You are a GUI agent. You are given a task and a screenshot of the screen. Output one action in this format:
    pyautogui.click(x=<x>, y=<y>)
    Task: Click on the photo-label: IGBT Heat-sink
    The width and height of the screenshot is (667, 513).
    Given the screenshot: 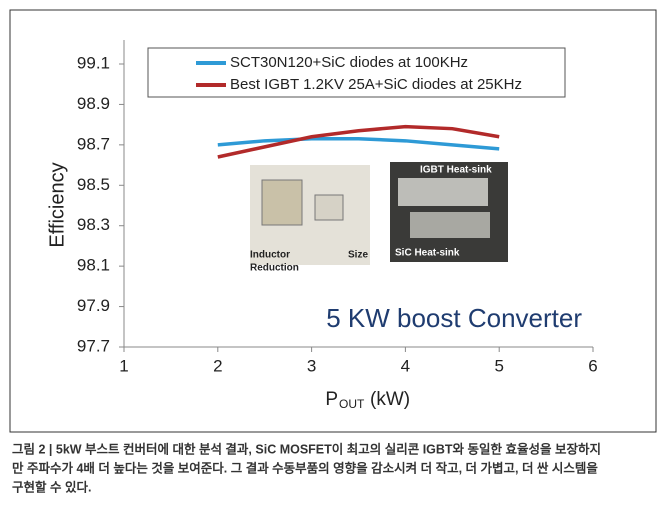 What is the action you would take?
    pyautogui.click(x=456, y=170)
    